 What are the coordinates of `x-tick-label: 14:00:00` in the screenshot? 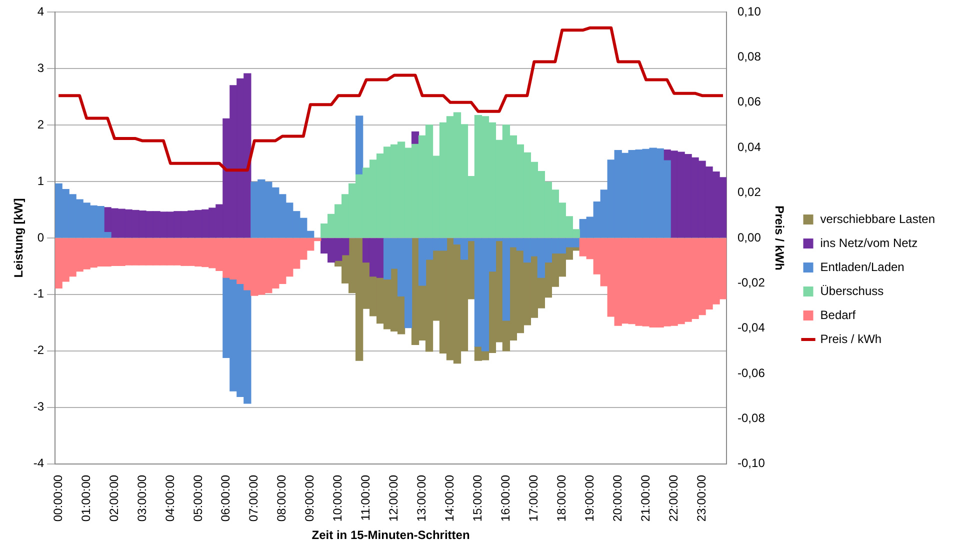 It's located at (449, 498).